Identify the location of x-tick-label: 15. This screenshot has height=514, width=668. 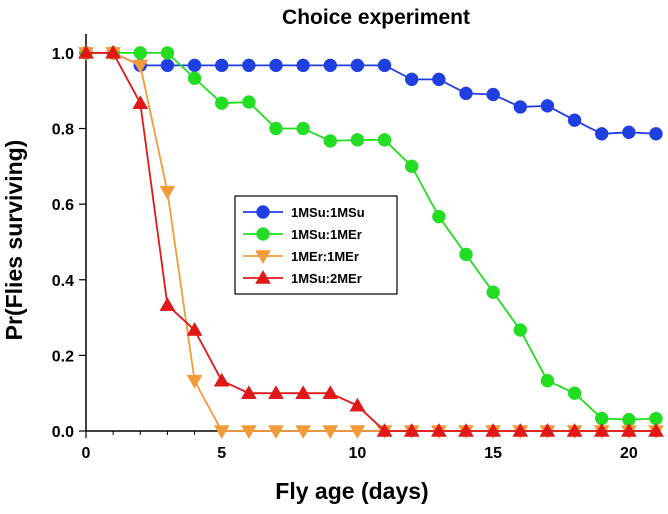
(493, 453).